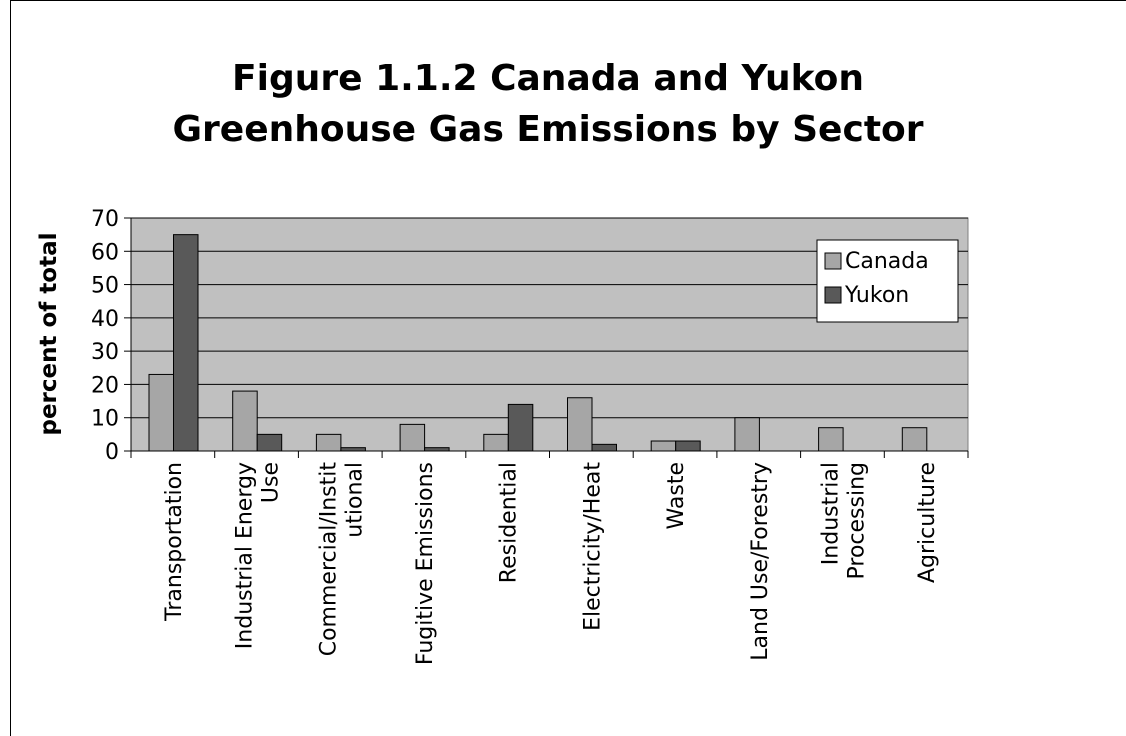  Describe the element at coordinates (856, 520) in the screenshot. I see `x-tick-label-line: Processing` at that location.